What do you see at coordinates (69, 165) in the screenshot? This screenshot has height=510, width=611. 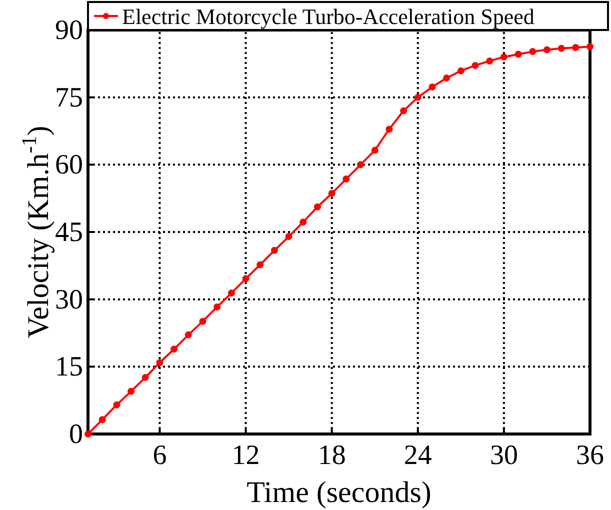 I see `y-tick-label: 60` at bounding box center [69, 165].